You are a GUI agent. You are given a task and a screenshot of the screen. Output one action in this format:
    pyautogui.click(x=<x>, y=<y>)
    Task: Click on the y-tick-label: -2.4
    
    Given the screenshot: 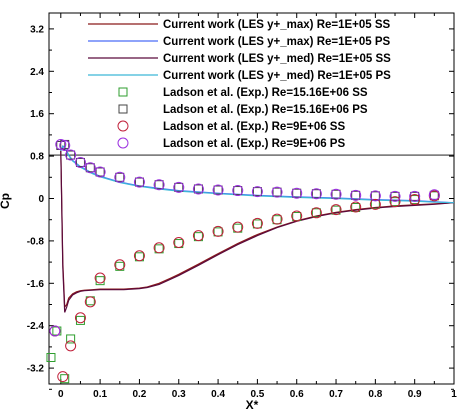 What is the action you would take?
    pyautogui.click(x=36, y=326)
    